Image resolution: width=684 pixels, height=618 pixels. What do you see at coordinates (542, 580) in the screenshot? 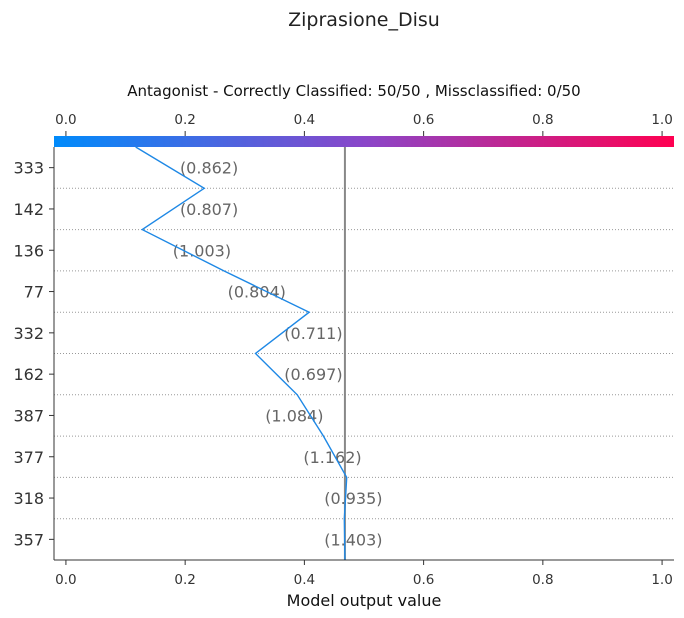
I see `bottom-tick-label: 0.8` at bounding box center [542, 580].